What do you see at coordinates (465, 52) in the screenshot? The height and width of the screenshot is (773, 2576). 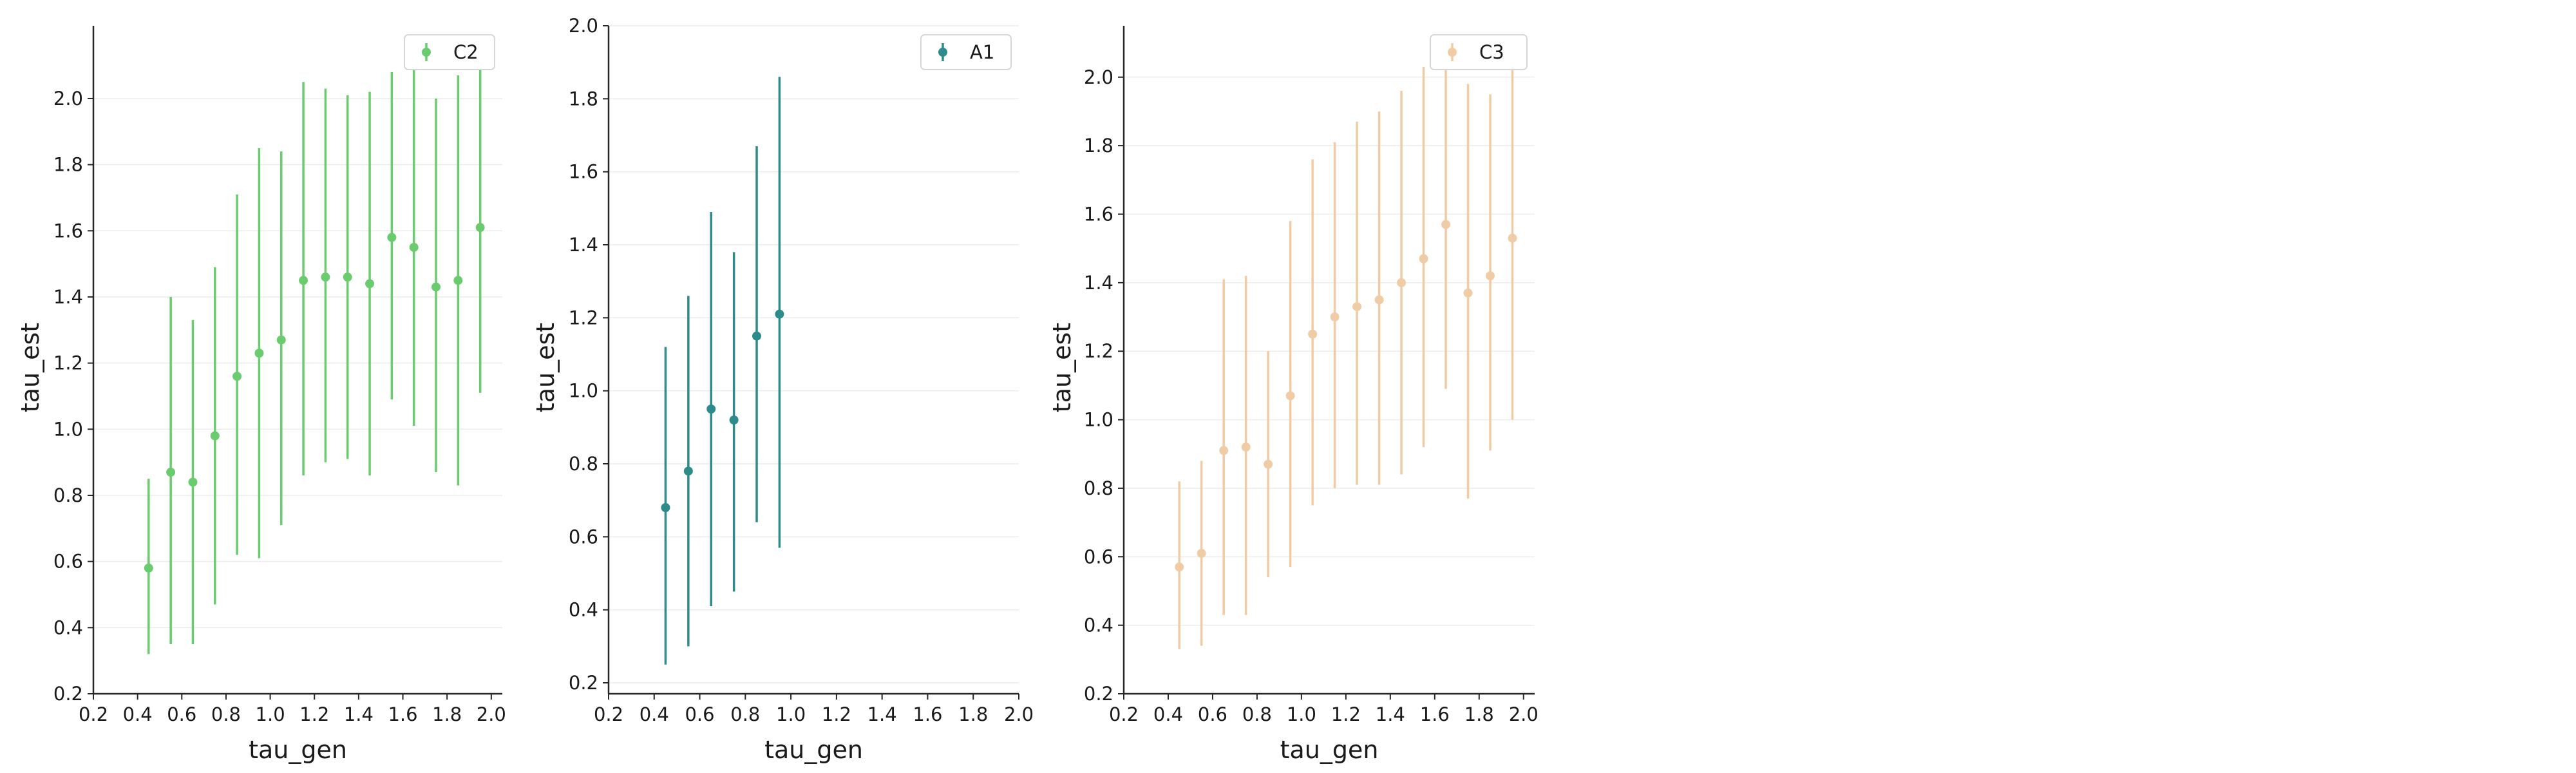 I see `legend-label: C2` at bounding box center [465, 52].